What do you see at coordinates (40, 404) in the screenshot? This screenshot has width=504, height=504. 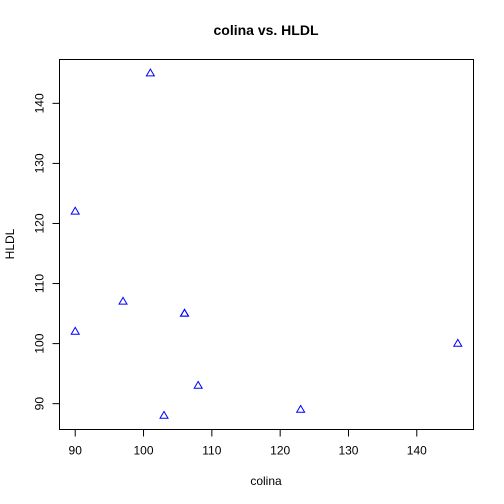 I see `y-tick-label: 90` at bounding box center [40, 404].